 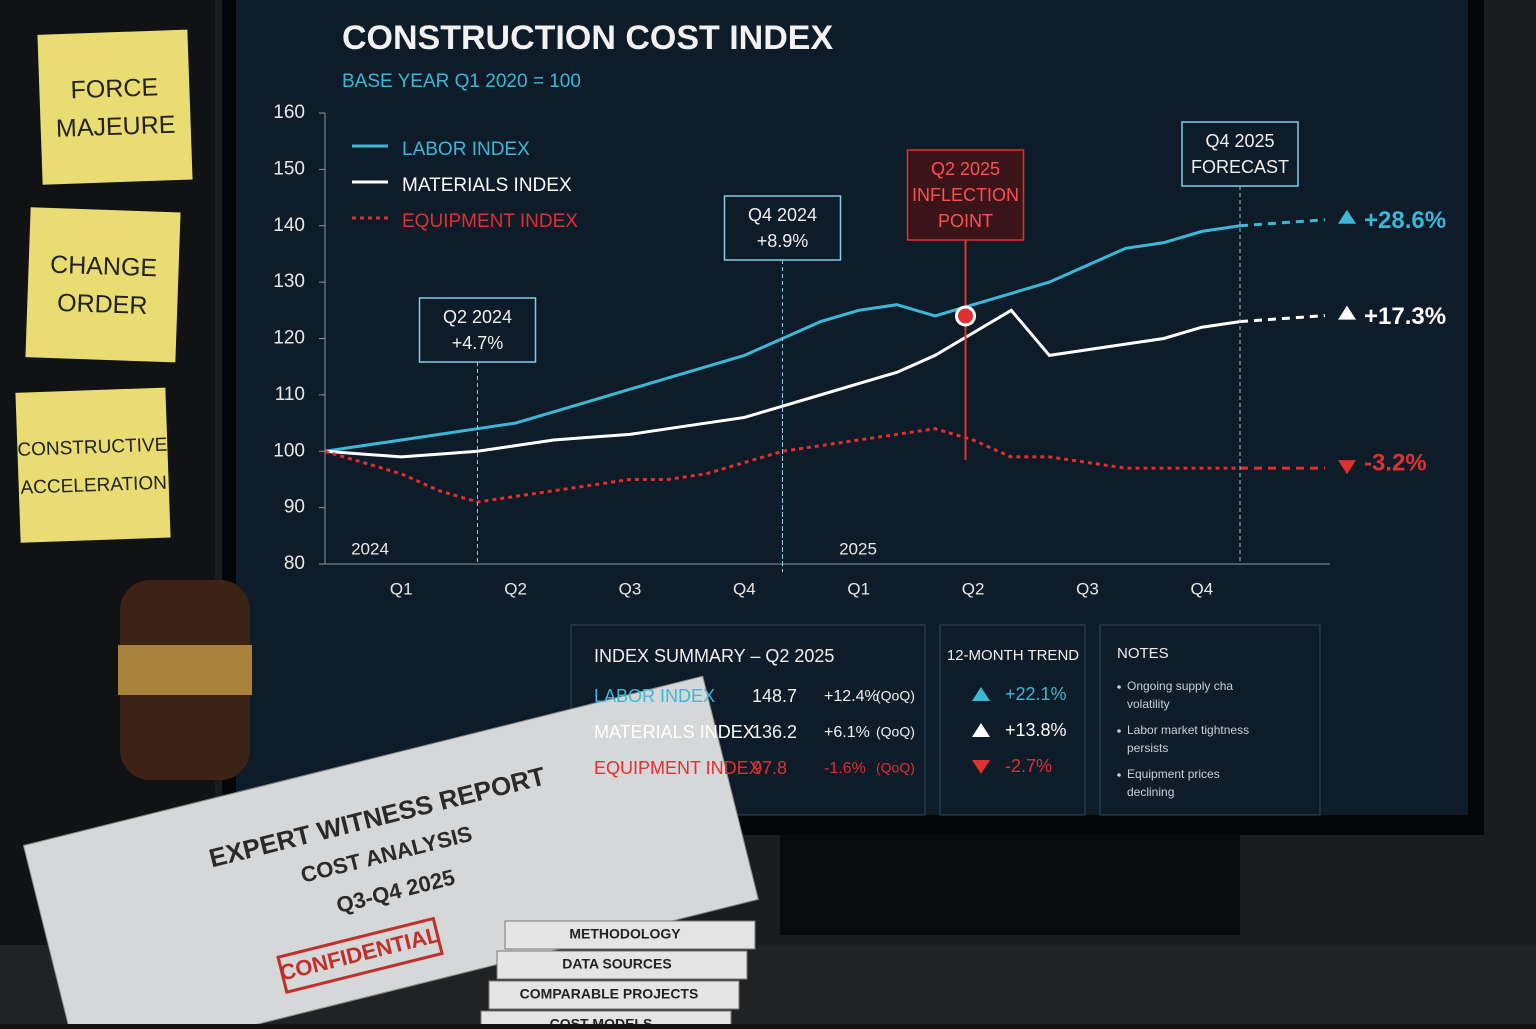 What do you see at coordinates (461, 81) in the screenshot?
I see `chart-subtitle: BASE YEAR Q1 2020 = 100` at bounding box center [461, 81].